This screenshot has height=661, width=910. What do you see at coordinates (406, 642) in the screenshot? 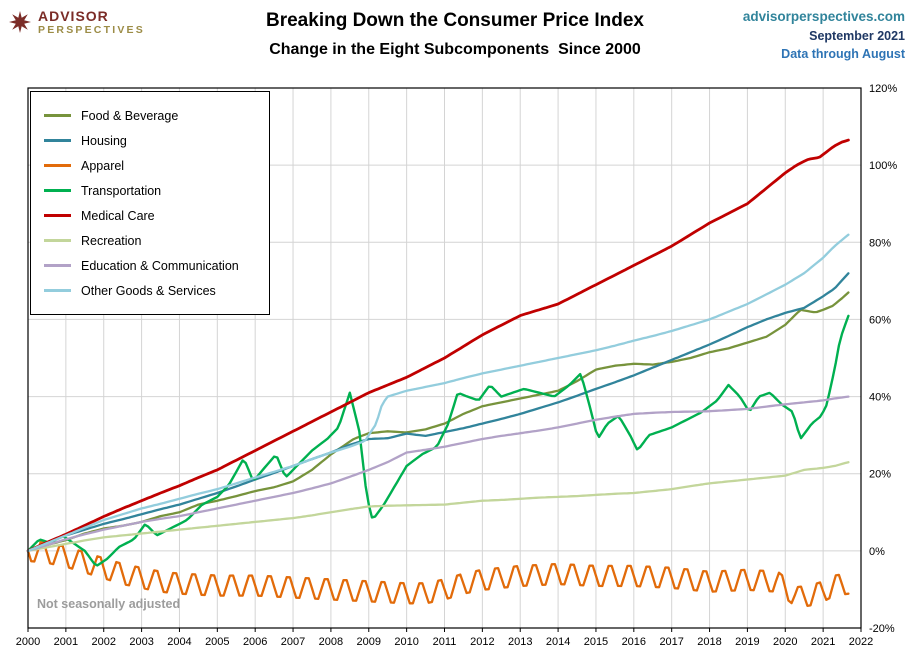
I see `x-tick-label: 2010` at bounding box center [406, 642].